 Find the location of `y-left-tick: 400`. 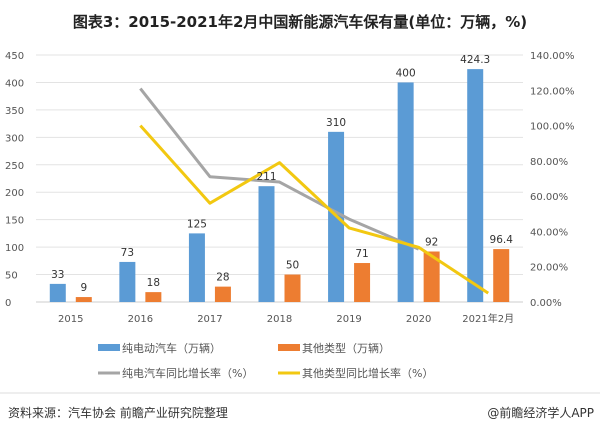

y-left-tick: 400 is located at coordinates (14, 83).